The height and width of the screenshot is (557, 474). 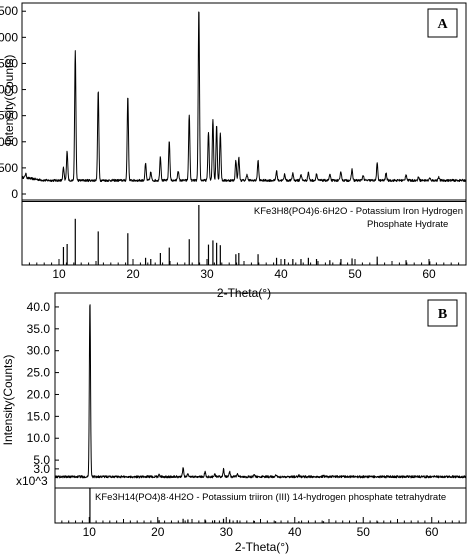 I want to click on y-tick-label: 2000, so click(x=9, y=90).